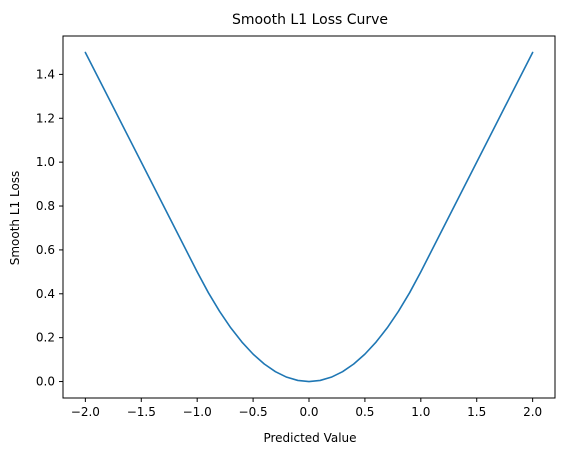 This screenshot has height=460, width=567. Describe the element at coordinates (476, 412) in the screenshot. I see `x-tick-label: 1.5` at that location.